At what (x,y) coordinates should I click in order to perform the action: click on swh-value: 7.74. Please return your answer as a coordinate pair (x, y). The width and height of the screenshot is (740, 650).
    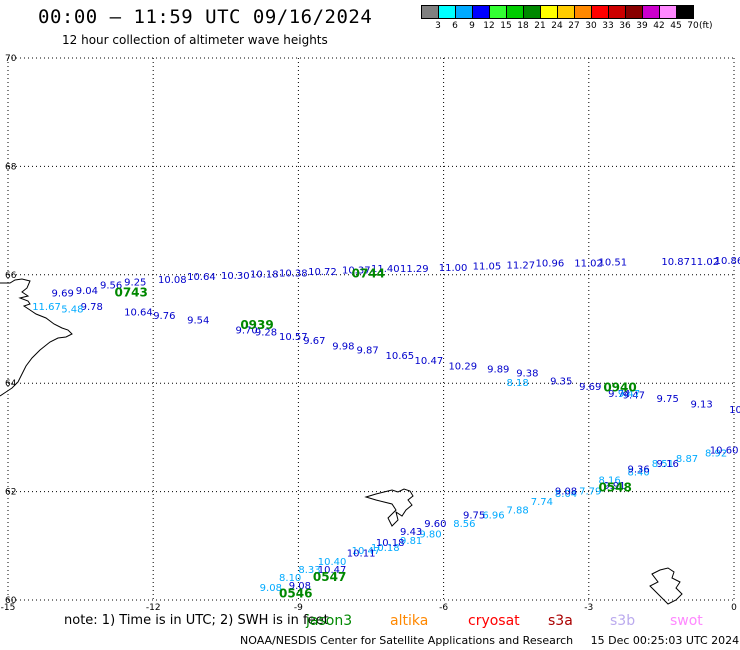
    Looking at the image, I should click on (542, 502).